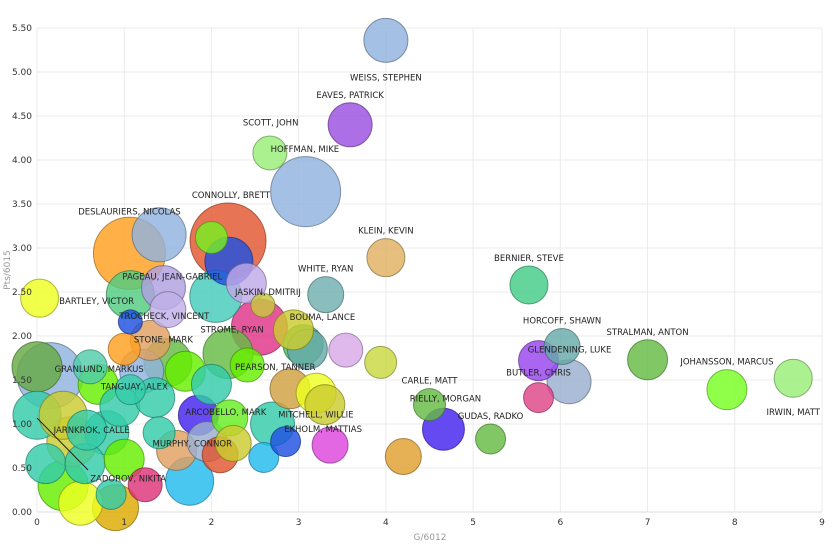 This screenshot has width=833, height=550. I want to click on point-label: TROCHECK, VINCENT, so click(164, 317).